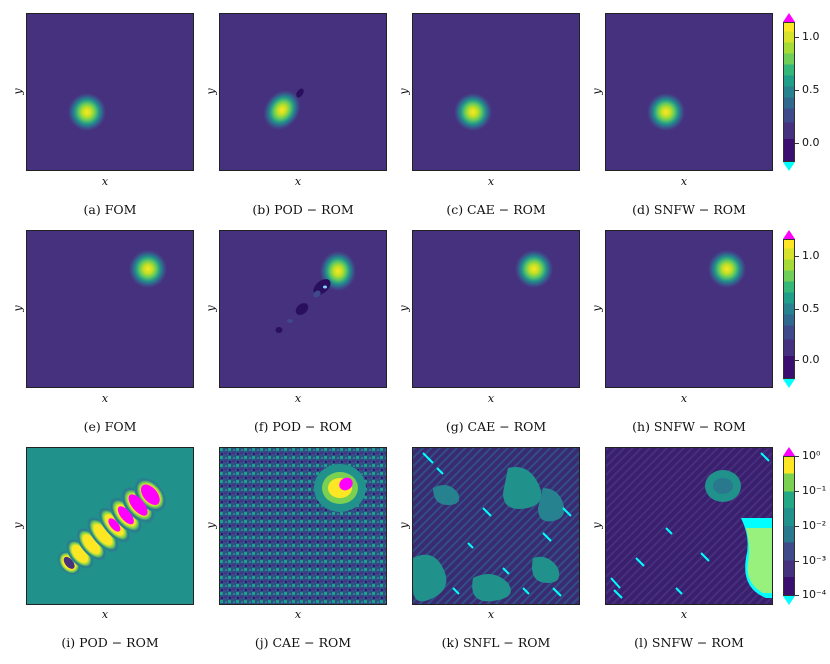  Describe the element at coordinates (814, 594) in the screenshot. I see `colorbar-tick: 10⁻⁴` at that location.